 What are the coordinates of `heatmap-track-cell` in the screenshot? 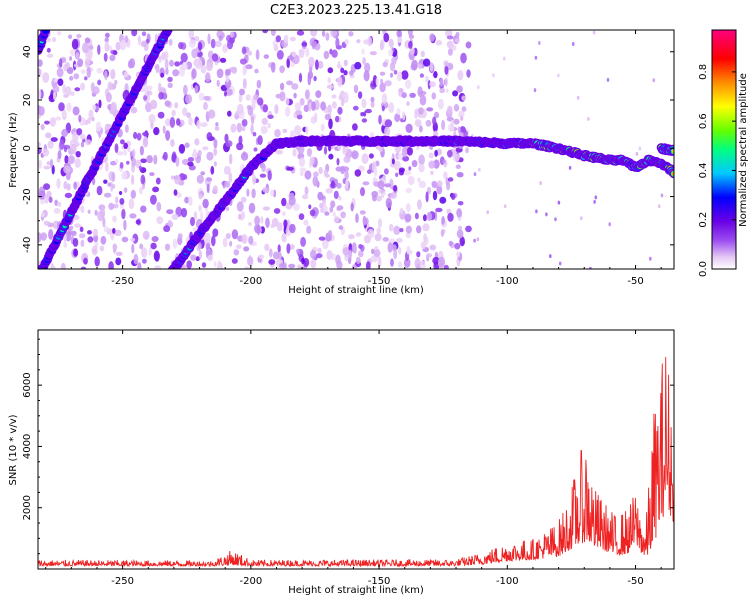 It's located at (39, 274).